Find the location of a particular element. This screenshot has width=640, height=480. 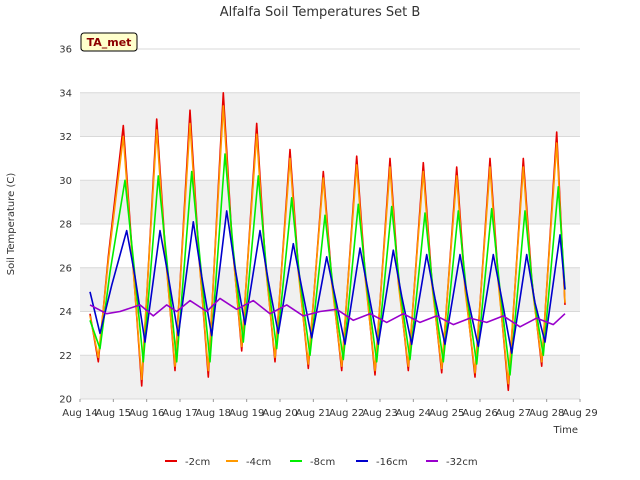

legend-label: -16cm is located at coordinates (392, 462).